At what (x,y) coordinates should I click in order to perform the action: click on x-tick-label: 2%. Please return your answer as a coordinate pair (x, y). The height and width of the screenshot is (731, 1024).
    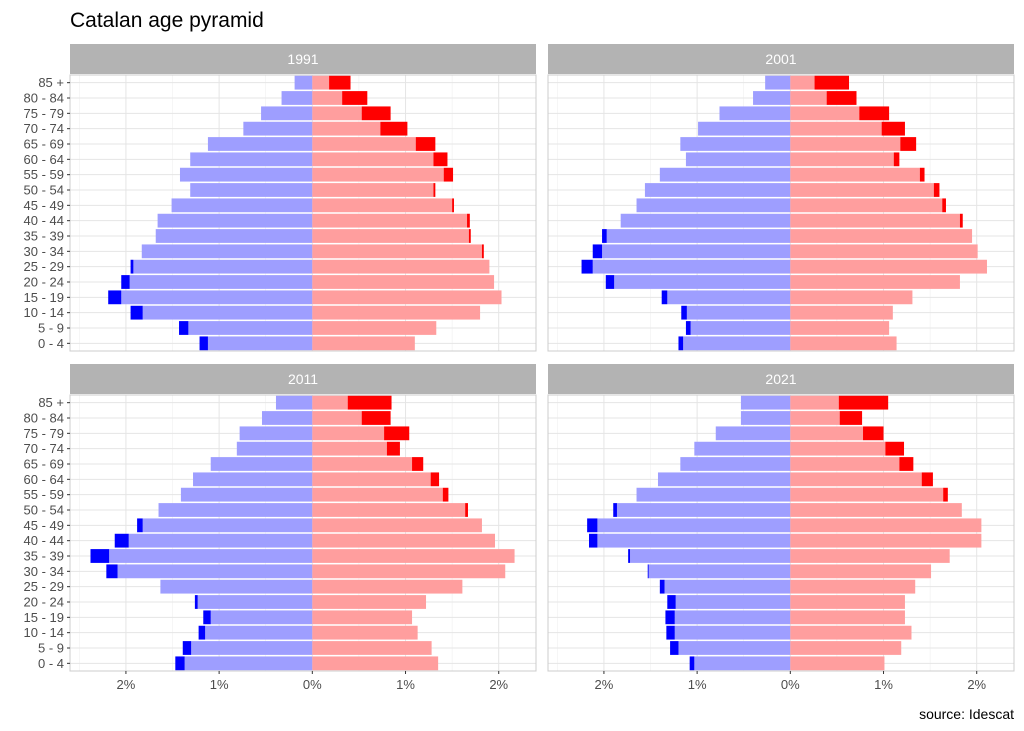
    Looking at the image, I should click on (976, 684).